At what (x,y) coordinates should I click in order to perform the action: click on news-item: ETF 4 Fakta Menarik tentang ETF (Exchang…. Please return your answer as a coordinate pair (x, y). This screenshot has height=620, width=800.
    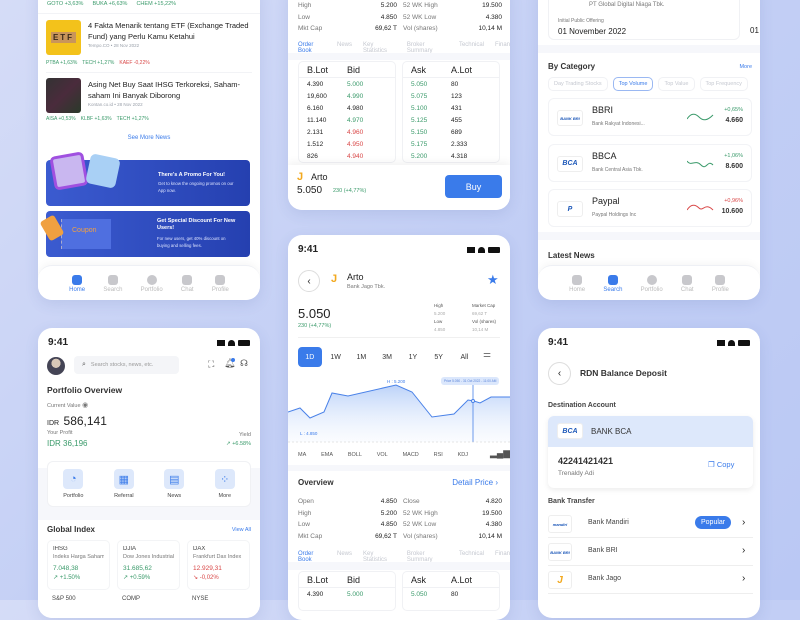
    Looking at the image, I should click on (149, 46).